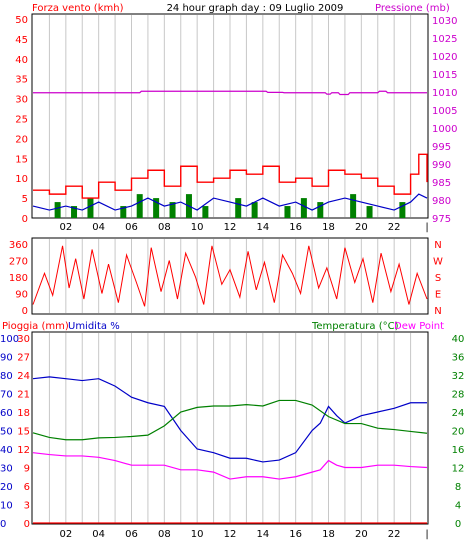 The image size is (467, 559). Describe the element at coordinates (230, 202) in the screenshot. I see `wind-average-line` at that location.